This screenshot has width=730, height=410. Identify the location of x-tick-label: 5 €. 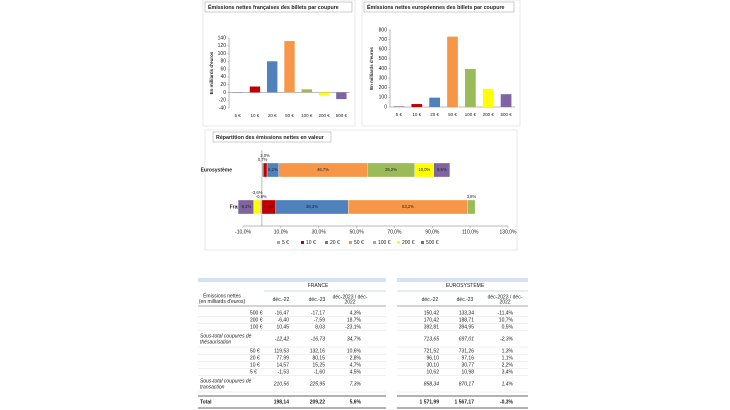
(399, 114).